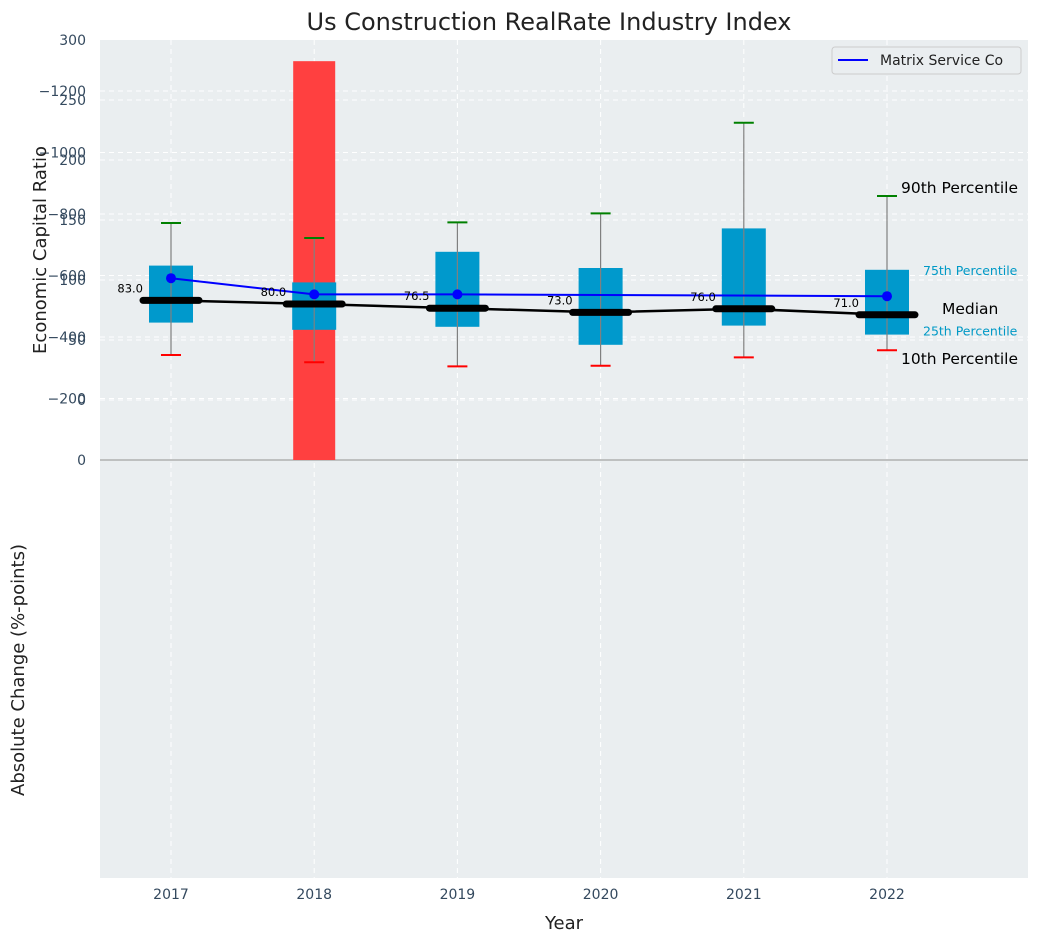 The height and width of the screenshot is (942, 1039). What do you see at coordinates (67, 338) in the screenshot?
I see `bottom-y-tick-label: −400` at bounding box center [67, 338].